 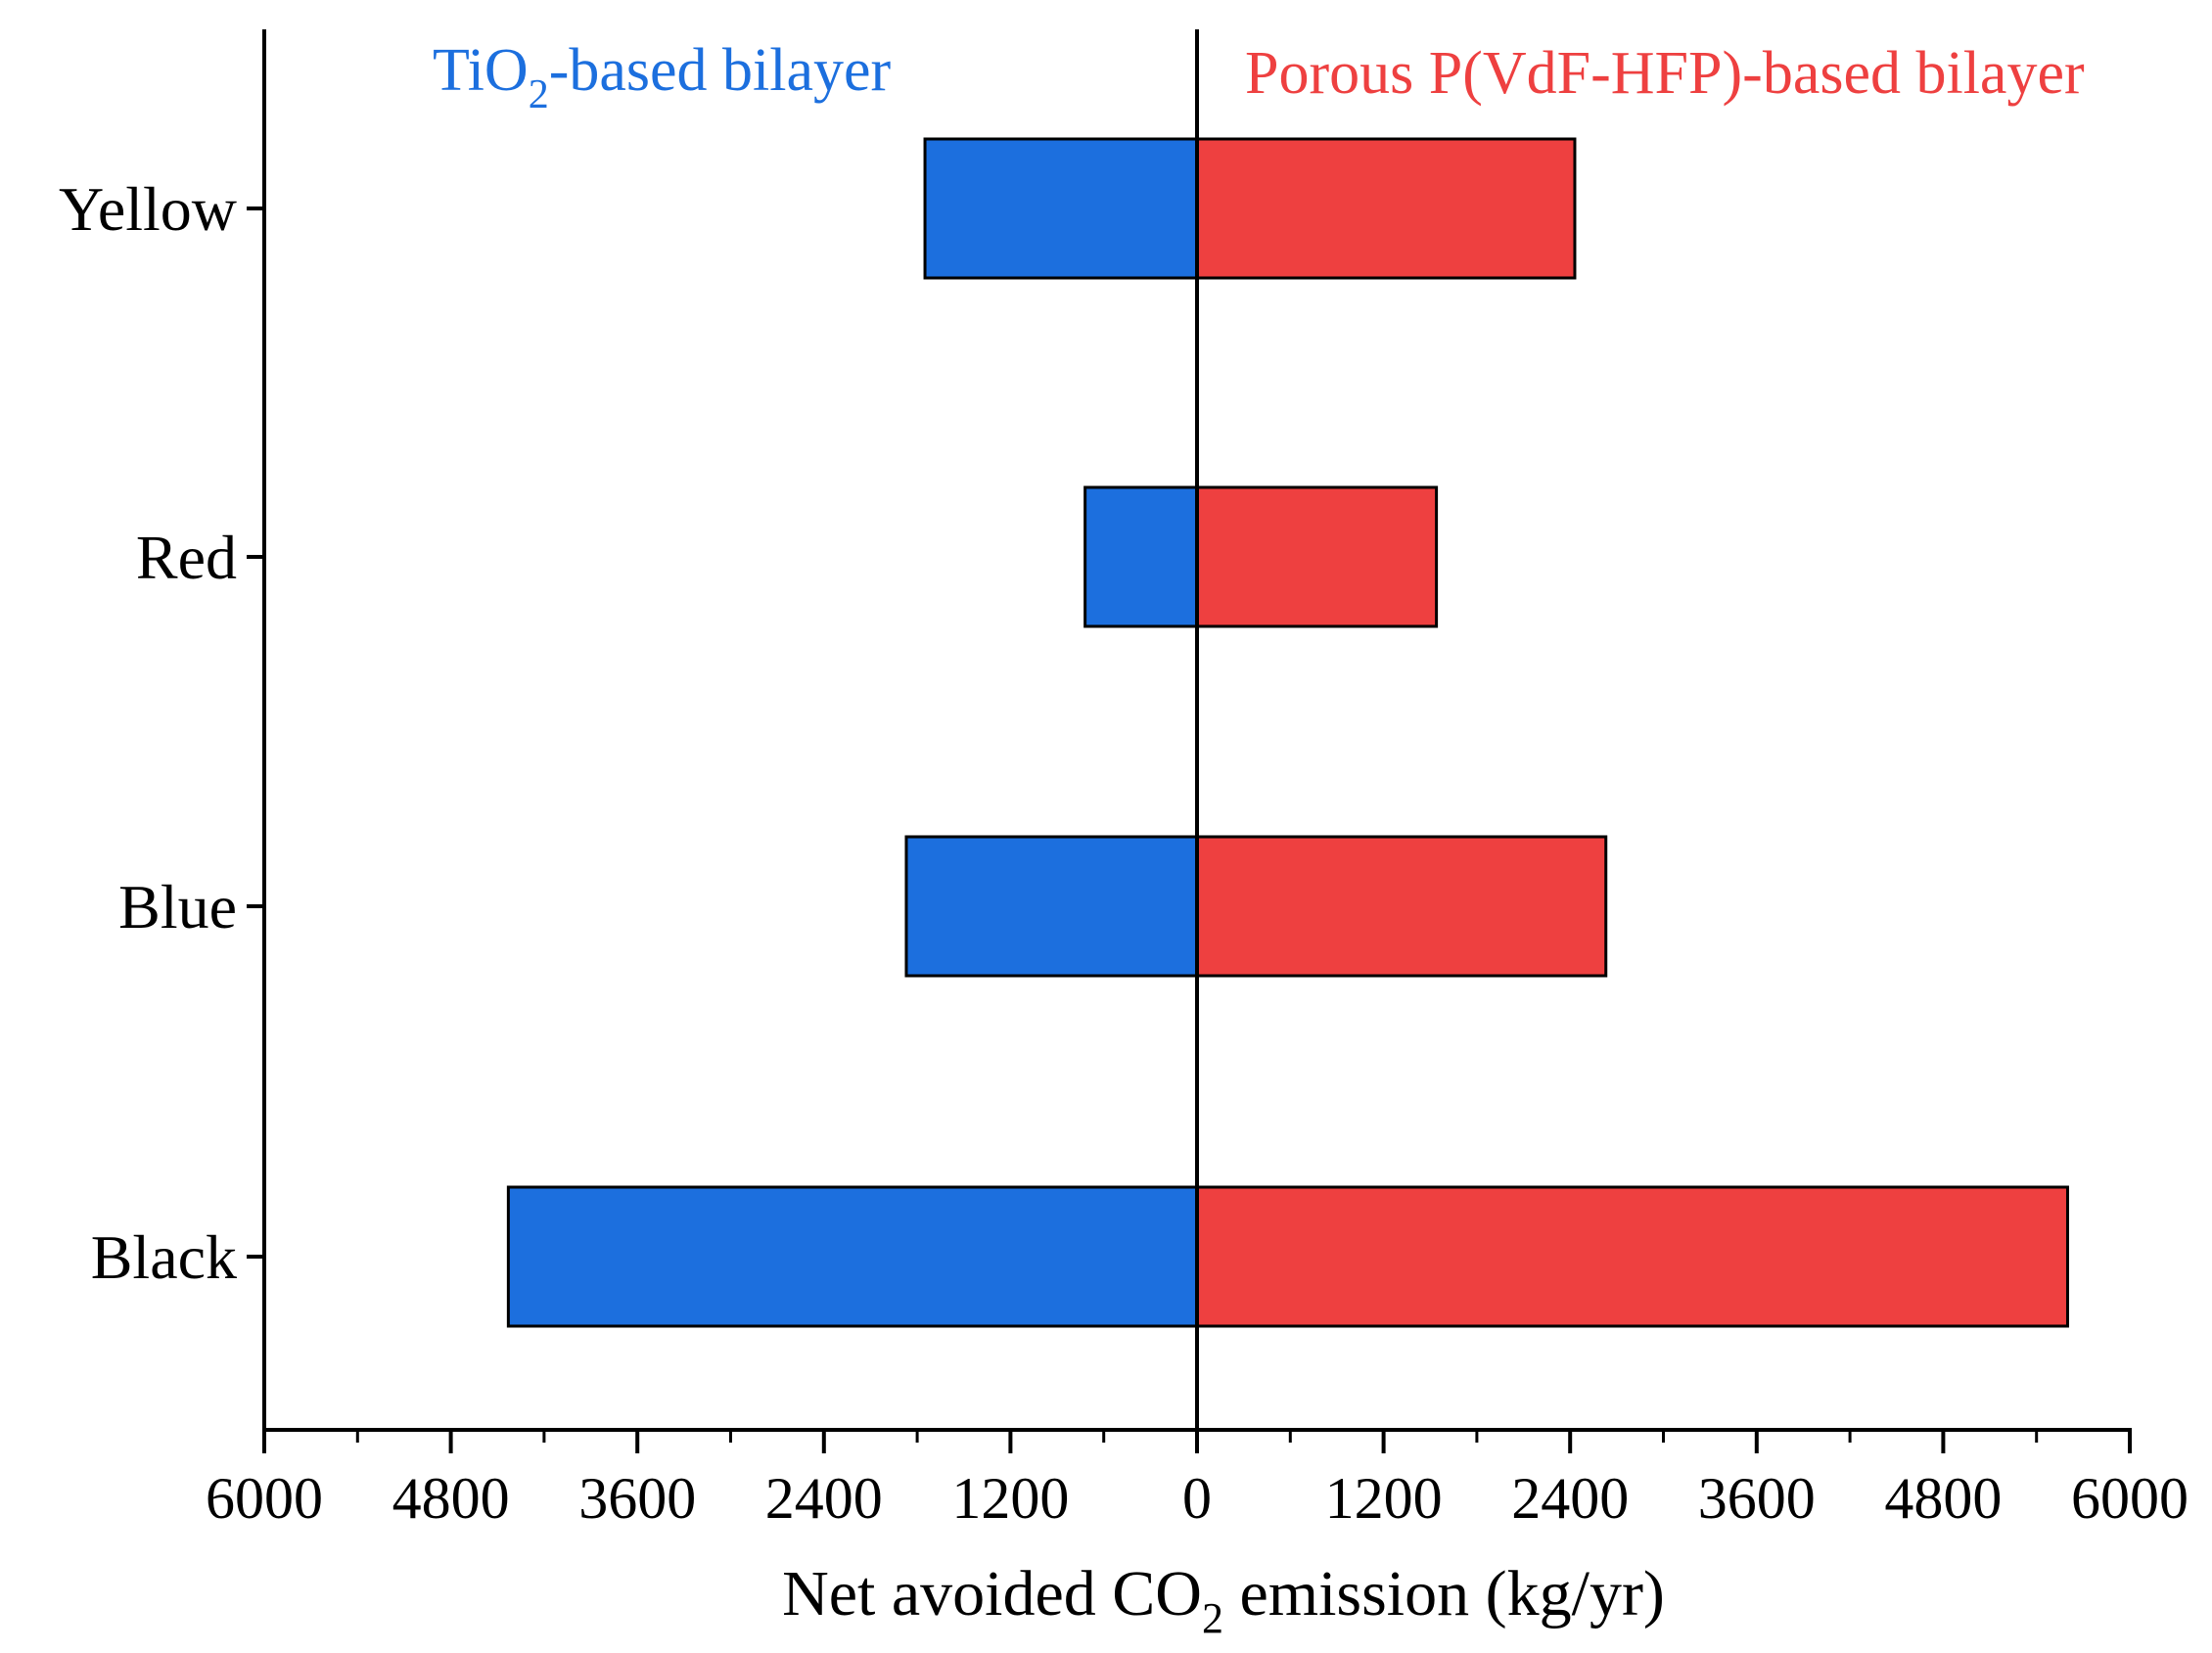 What do you see at coordinates (148, 209) in the screenshot?
I see `y-tick-label-yellow: Yellow` at bounding box center [148, 209].